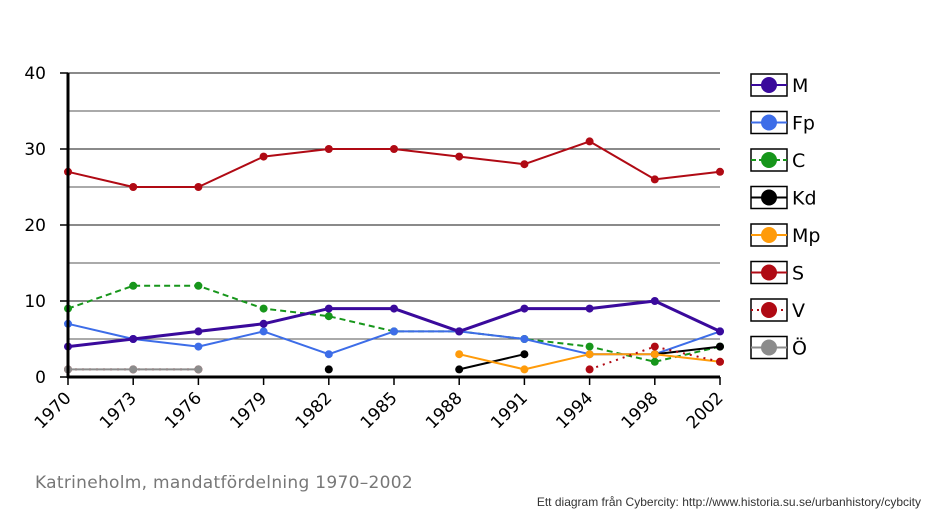  Describe the element at coordinates (782, 122) in the screenshot. I see `legend-item-Fp: Fp` at that location.